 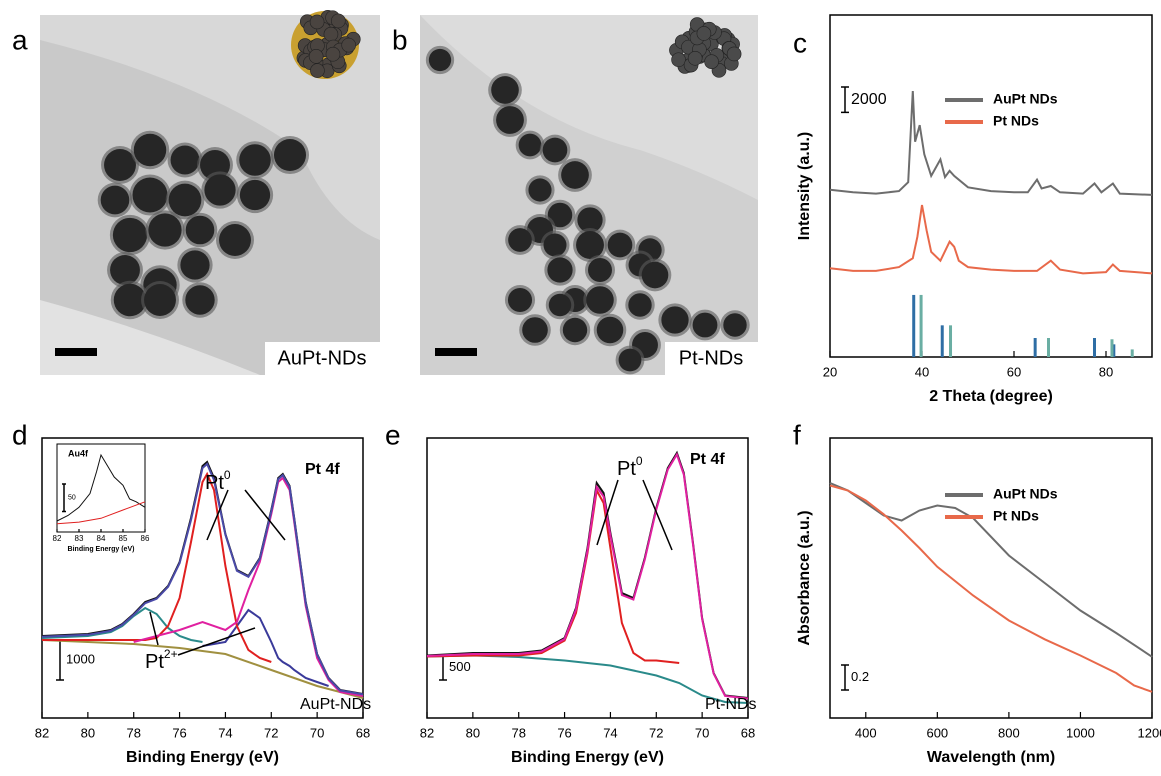 What do you see at coordinates (860, 676) in the screenshot?
I see `scale-bar-label: 0.2` at bounding box center [860, 676].